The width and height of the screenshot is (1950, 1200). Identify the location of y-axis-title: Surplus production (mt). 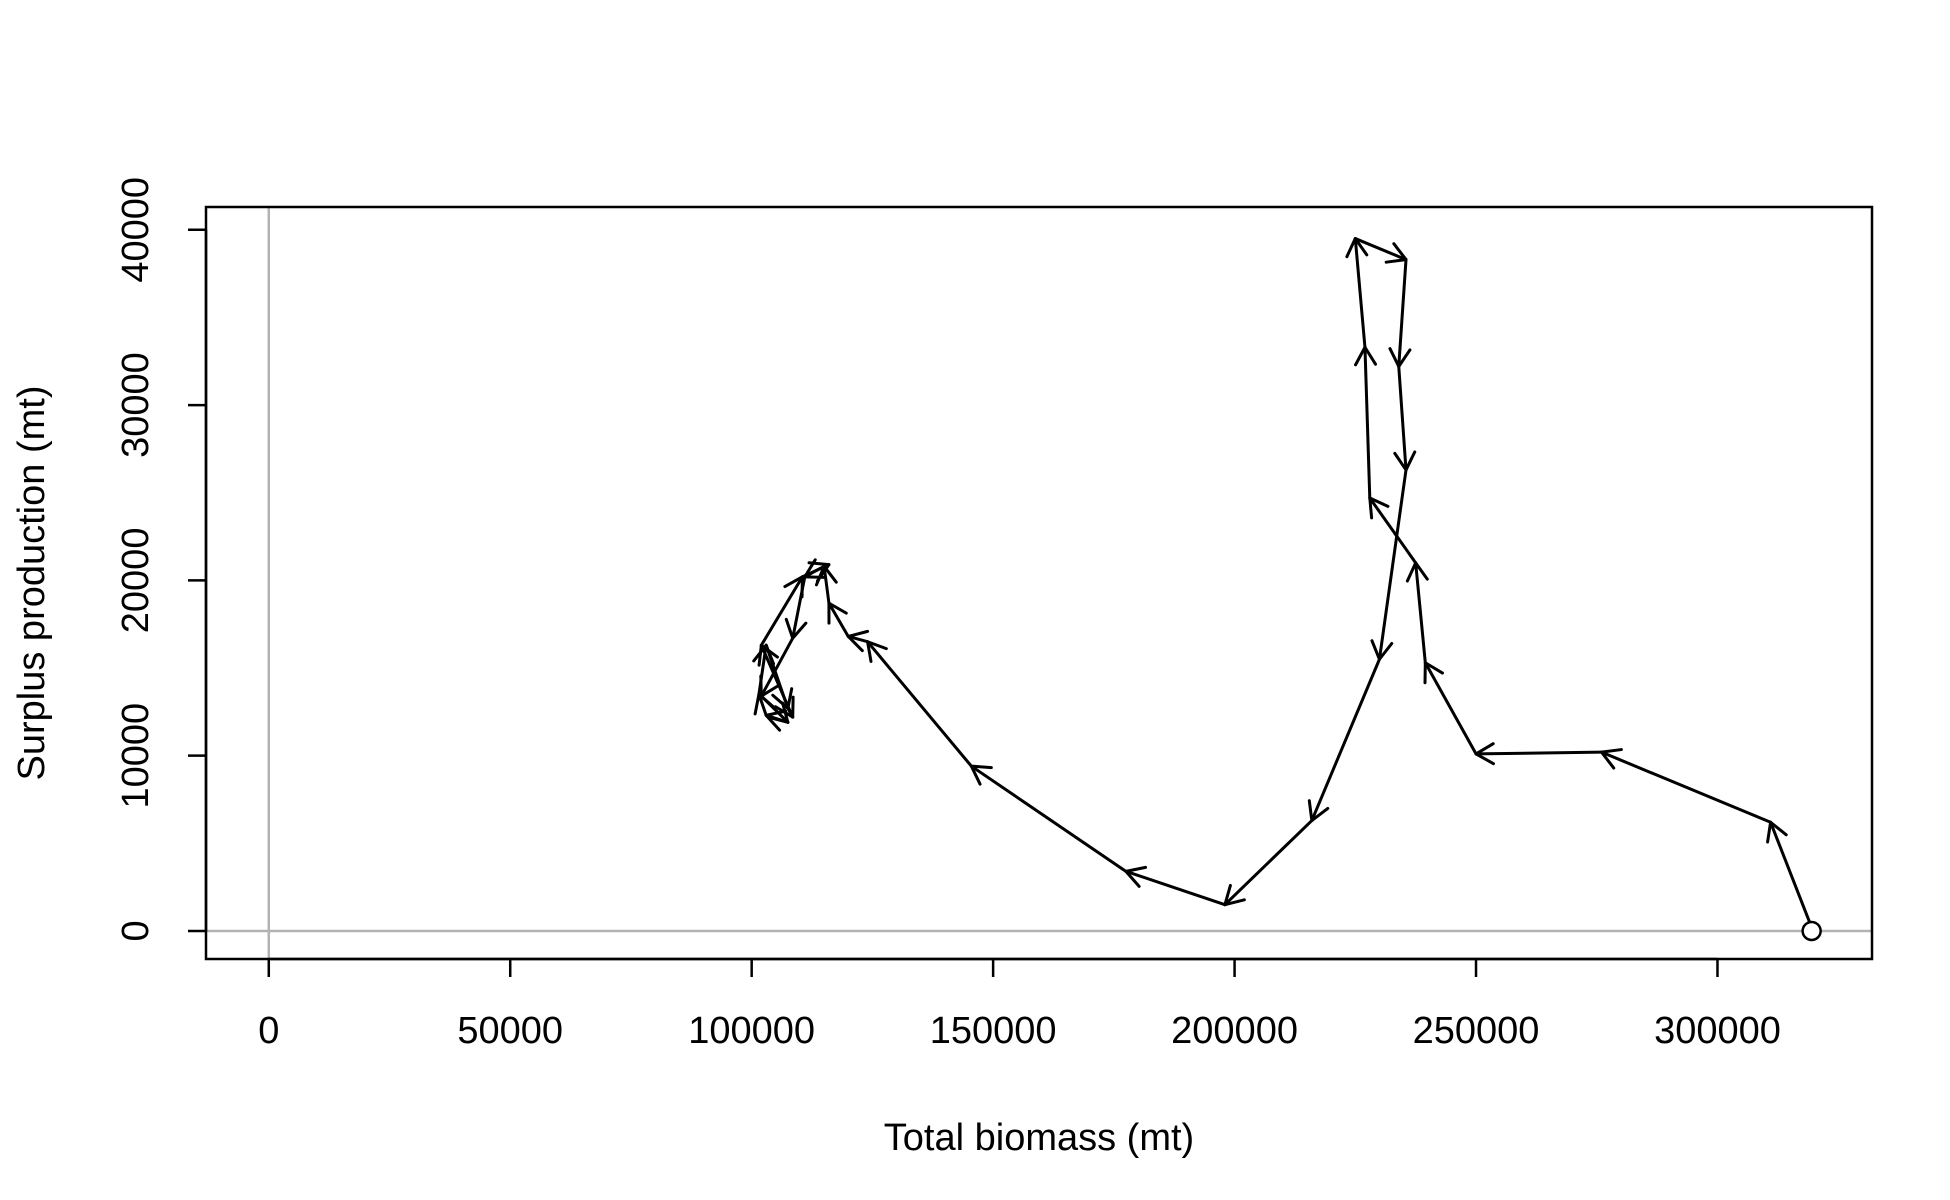
(32, 583).